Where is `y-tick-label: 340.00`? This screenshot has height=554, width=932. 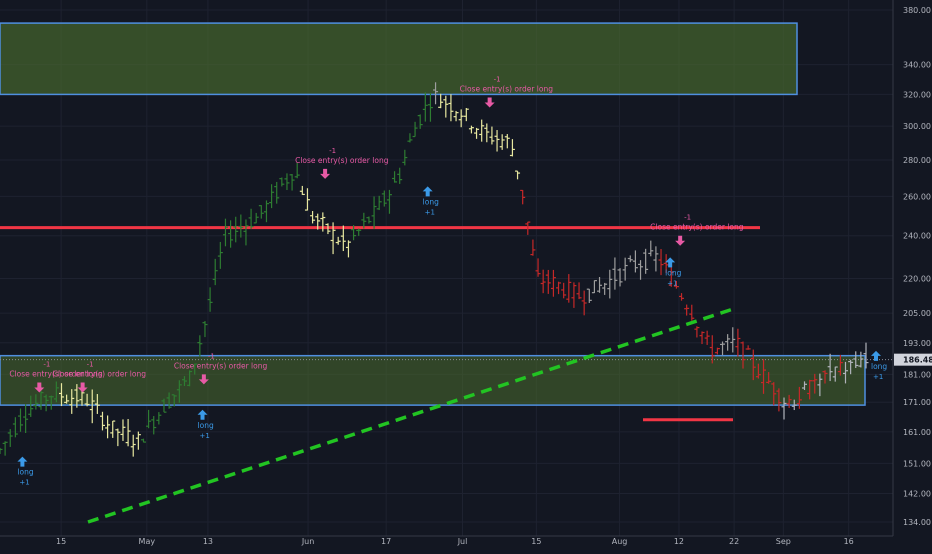 y-tick-label: 340.00 is located at coordinates (917, 65).